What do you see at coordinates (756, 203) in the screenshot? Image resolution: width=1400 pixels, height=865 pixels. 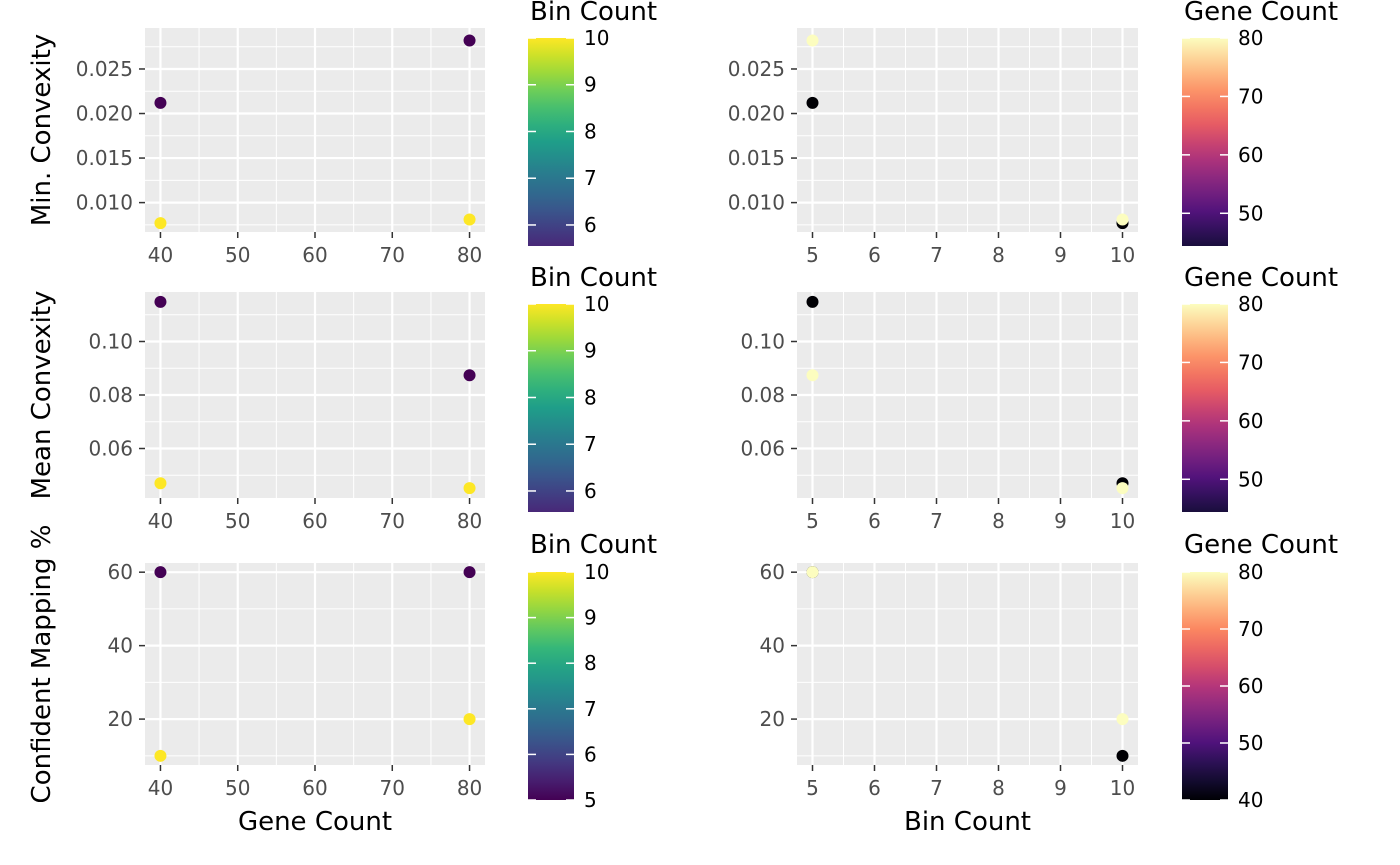 I see `y-tick-label: 0.010` at bounding box center [756, 203].